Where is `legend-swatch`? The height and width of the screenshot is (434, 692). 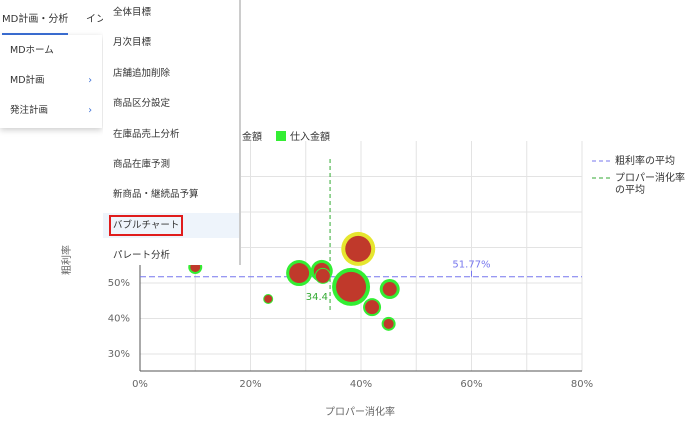 legend-swatch is located at coordinates (281, 136).